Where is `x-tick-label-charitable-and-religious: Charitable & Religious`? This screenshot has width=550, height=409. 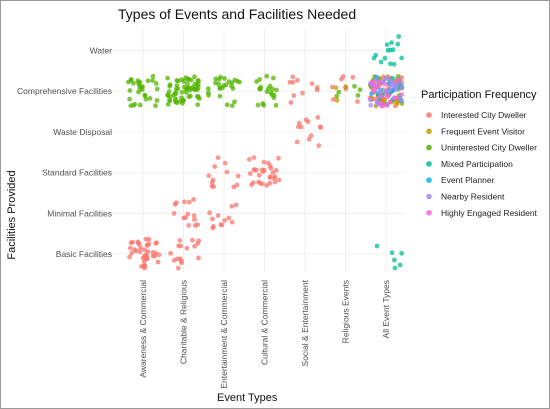 x-tick-label-charitable-and-religious: Charitable & Religious is located at coordinates (184, 322).